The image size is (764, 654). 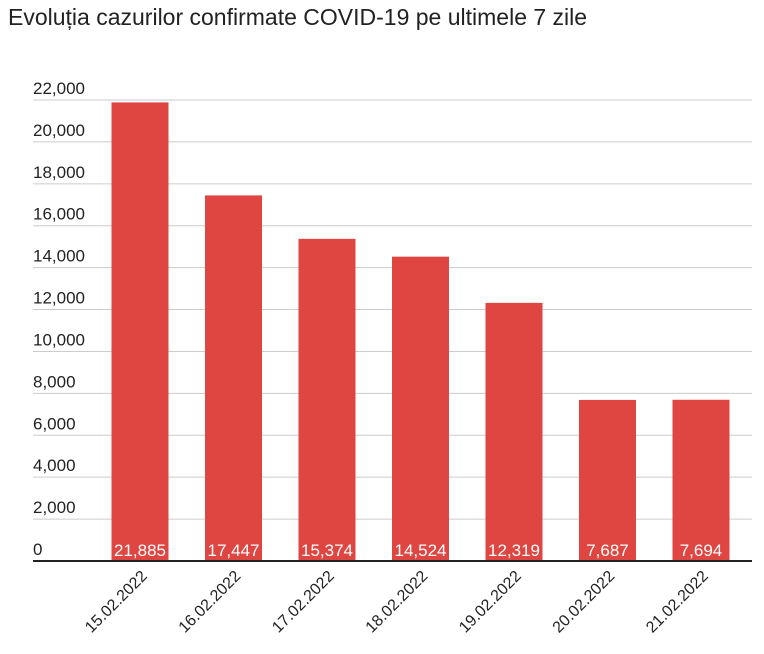 I want to click on y-tick-label: 2,000, so click(x=54, y=507).